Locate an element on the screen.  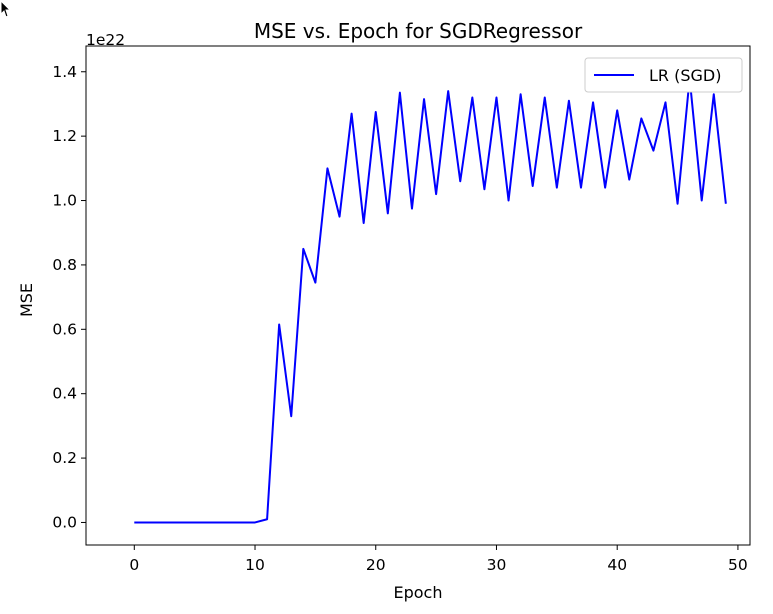
y-tick-label: 0.8 is located at coordinates (64, 265).